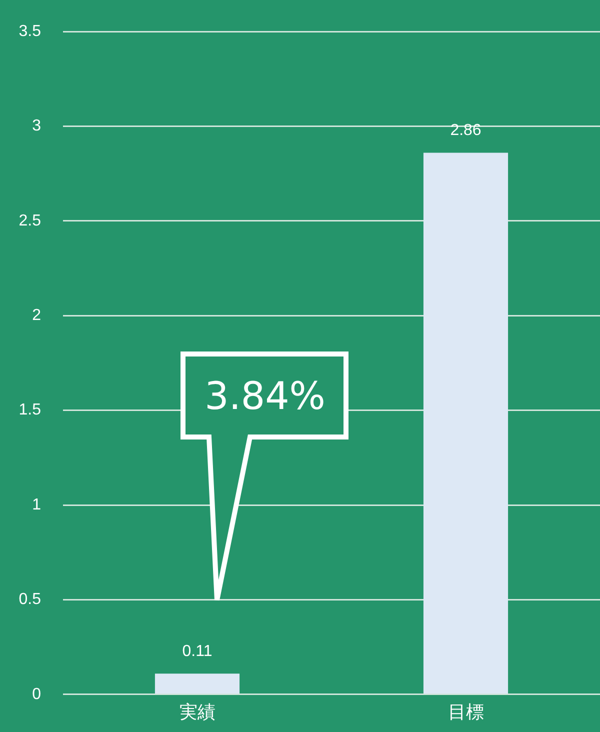 This screenshot has height=732, width=600. Describe the element at coordinates (466, 131) in the screenshot. I see `data-label: 2.86` at that location.